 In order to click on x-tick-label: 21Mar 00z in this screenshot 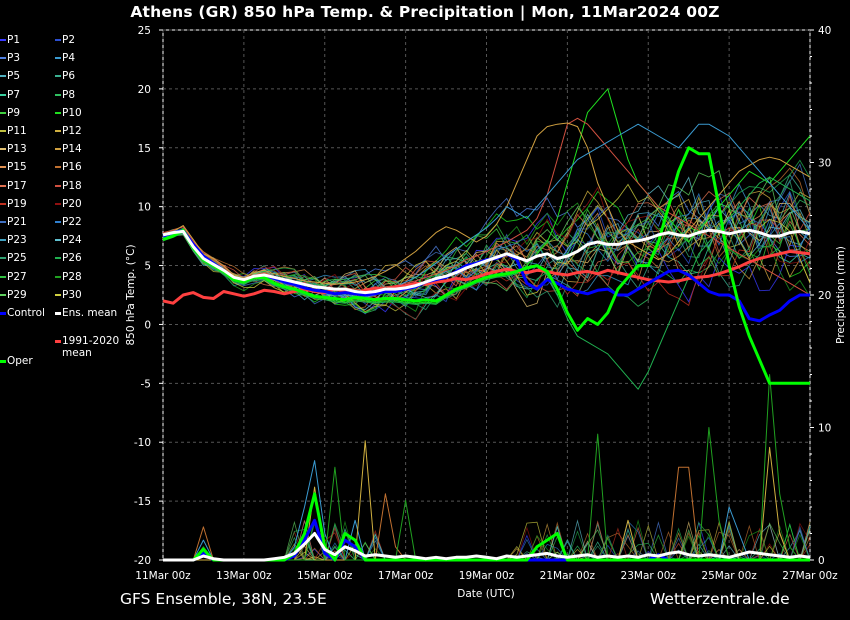, I will do `click(568, 576)`.